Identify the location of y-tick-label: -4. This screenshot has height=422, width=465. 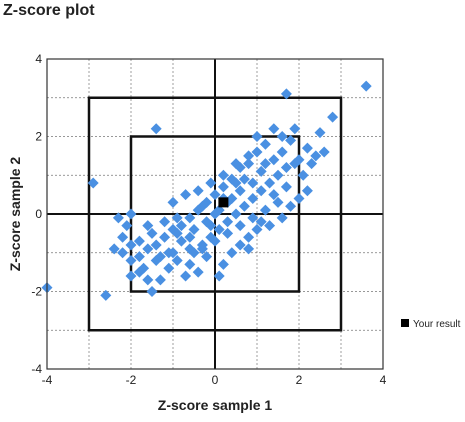
(36, 369).